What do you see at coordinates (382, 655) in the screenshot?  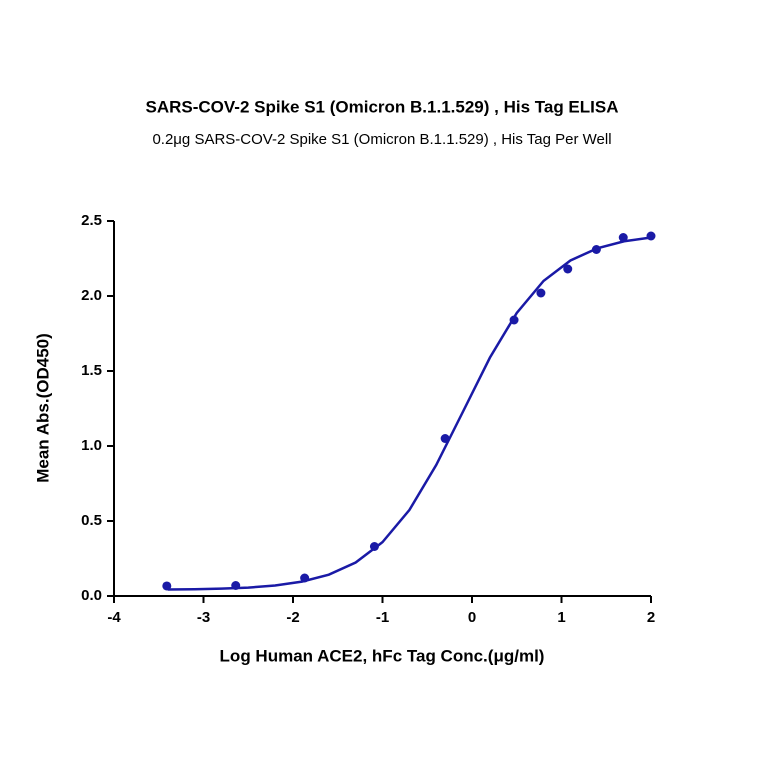 I see `x-axis-label: Log Human ACE2, hFc Tag Conc.(μg/ml)` at bounding box center [382, 655].